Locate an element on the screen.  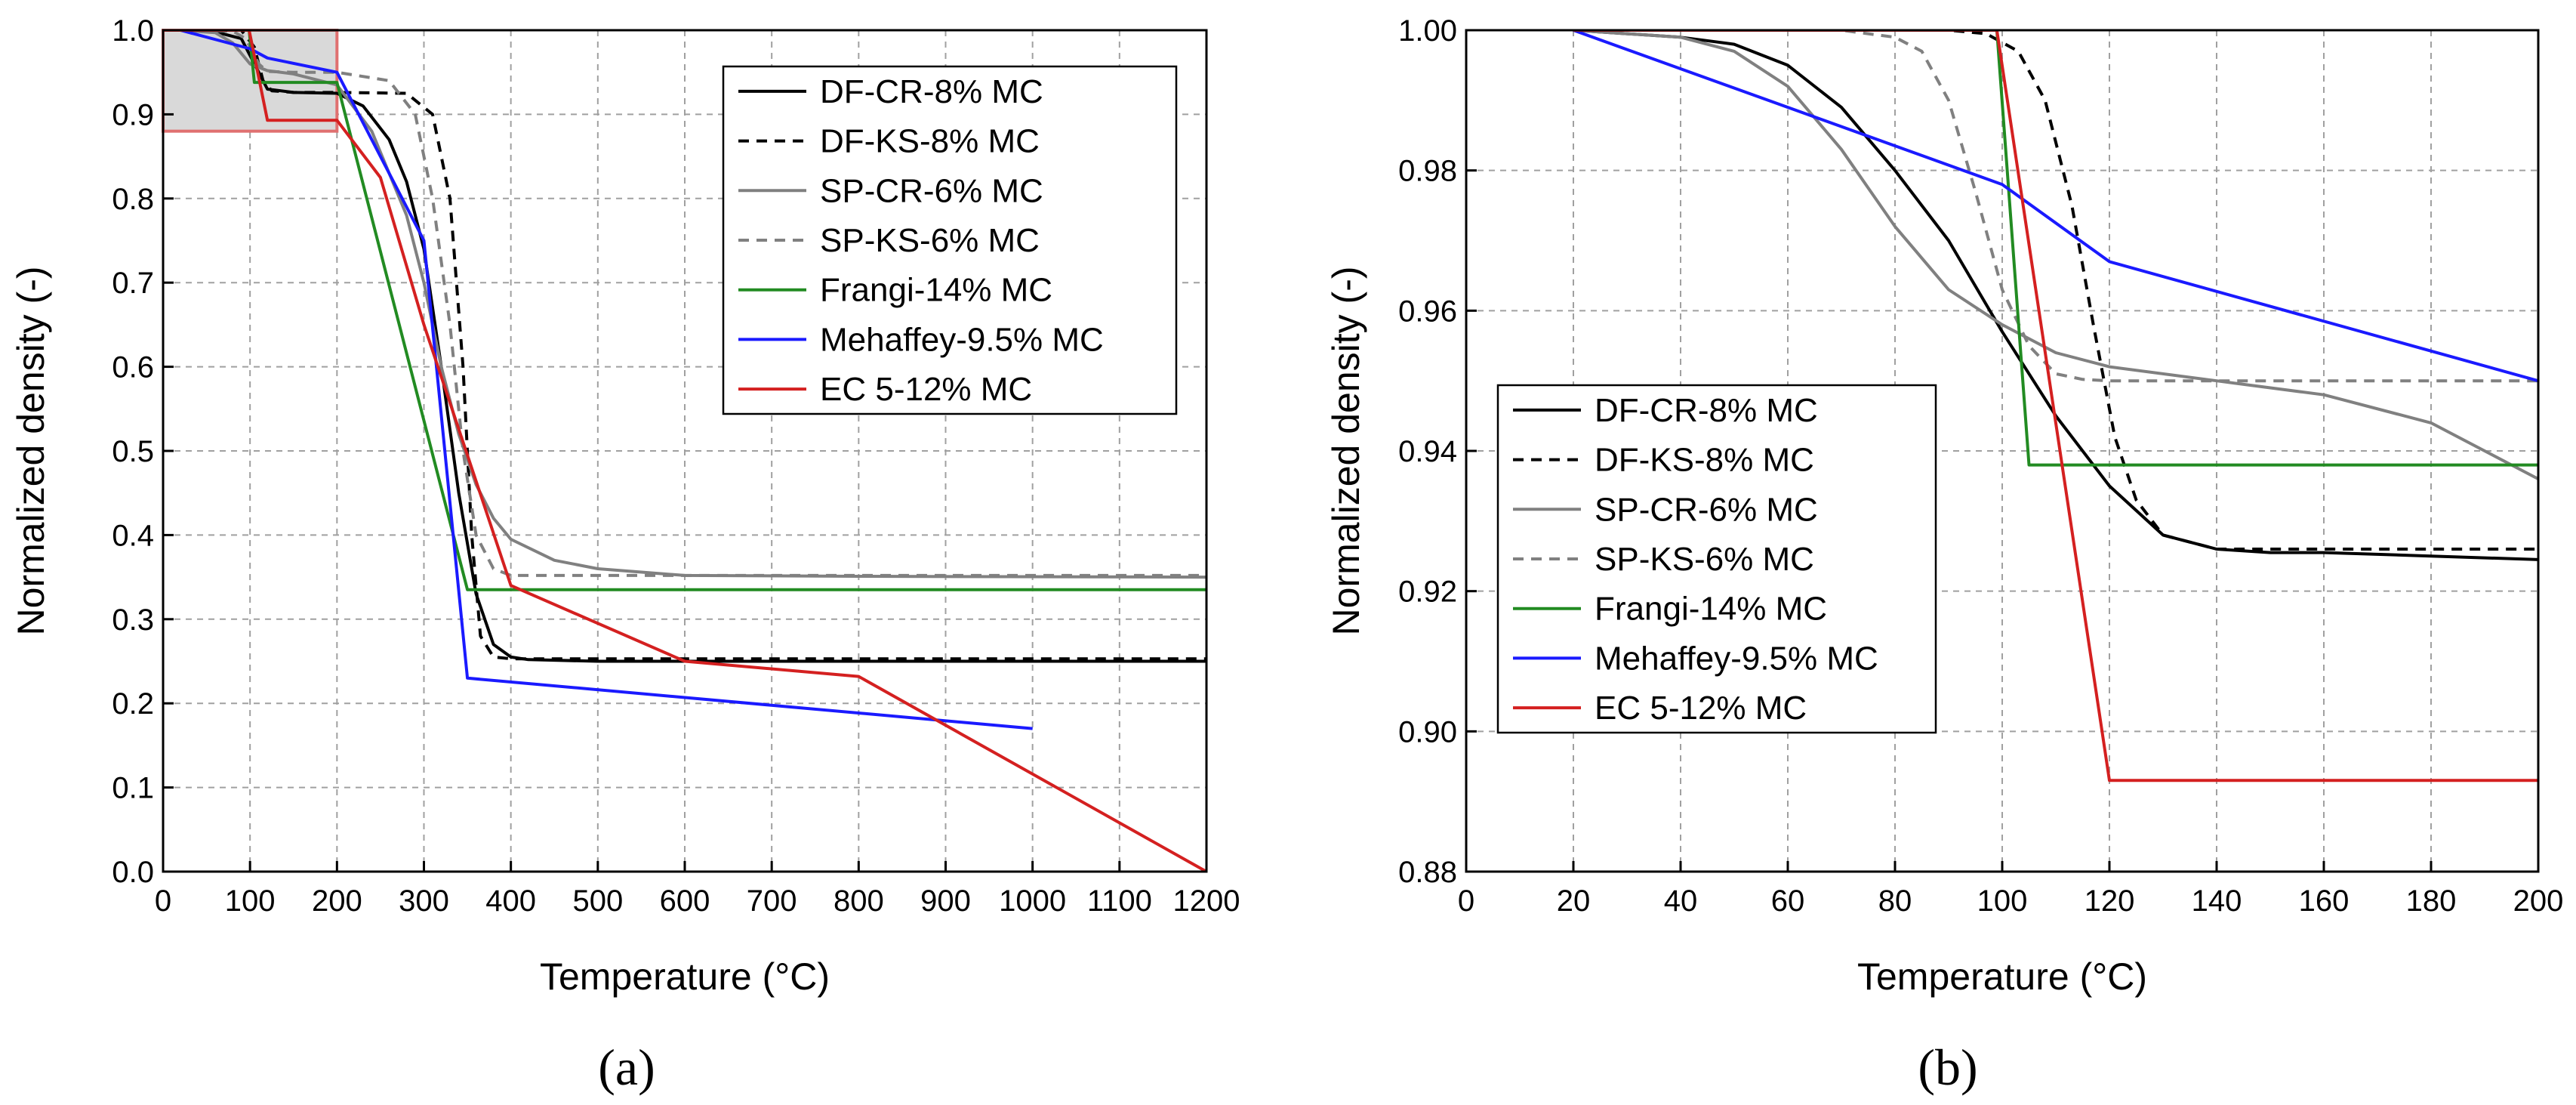
x-tick-label: 40 is located at coordinates (1681, 901).